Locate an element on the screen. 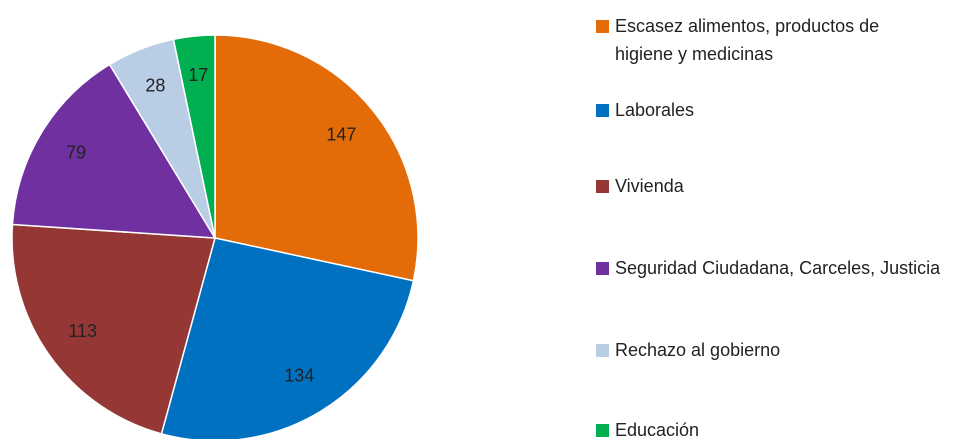 Image resolution: width=957 pixels, height=439 pixels. legend-item: Vivienda is located at coordinates (768, 186).